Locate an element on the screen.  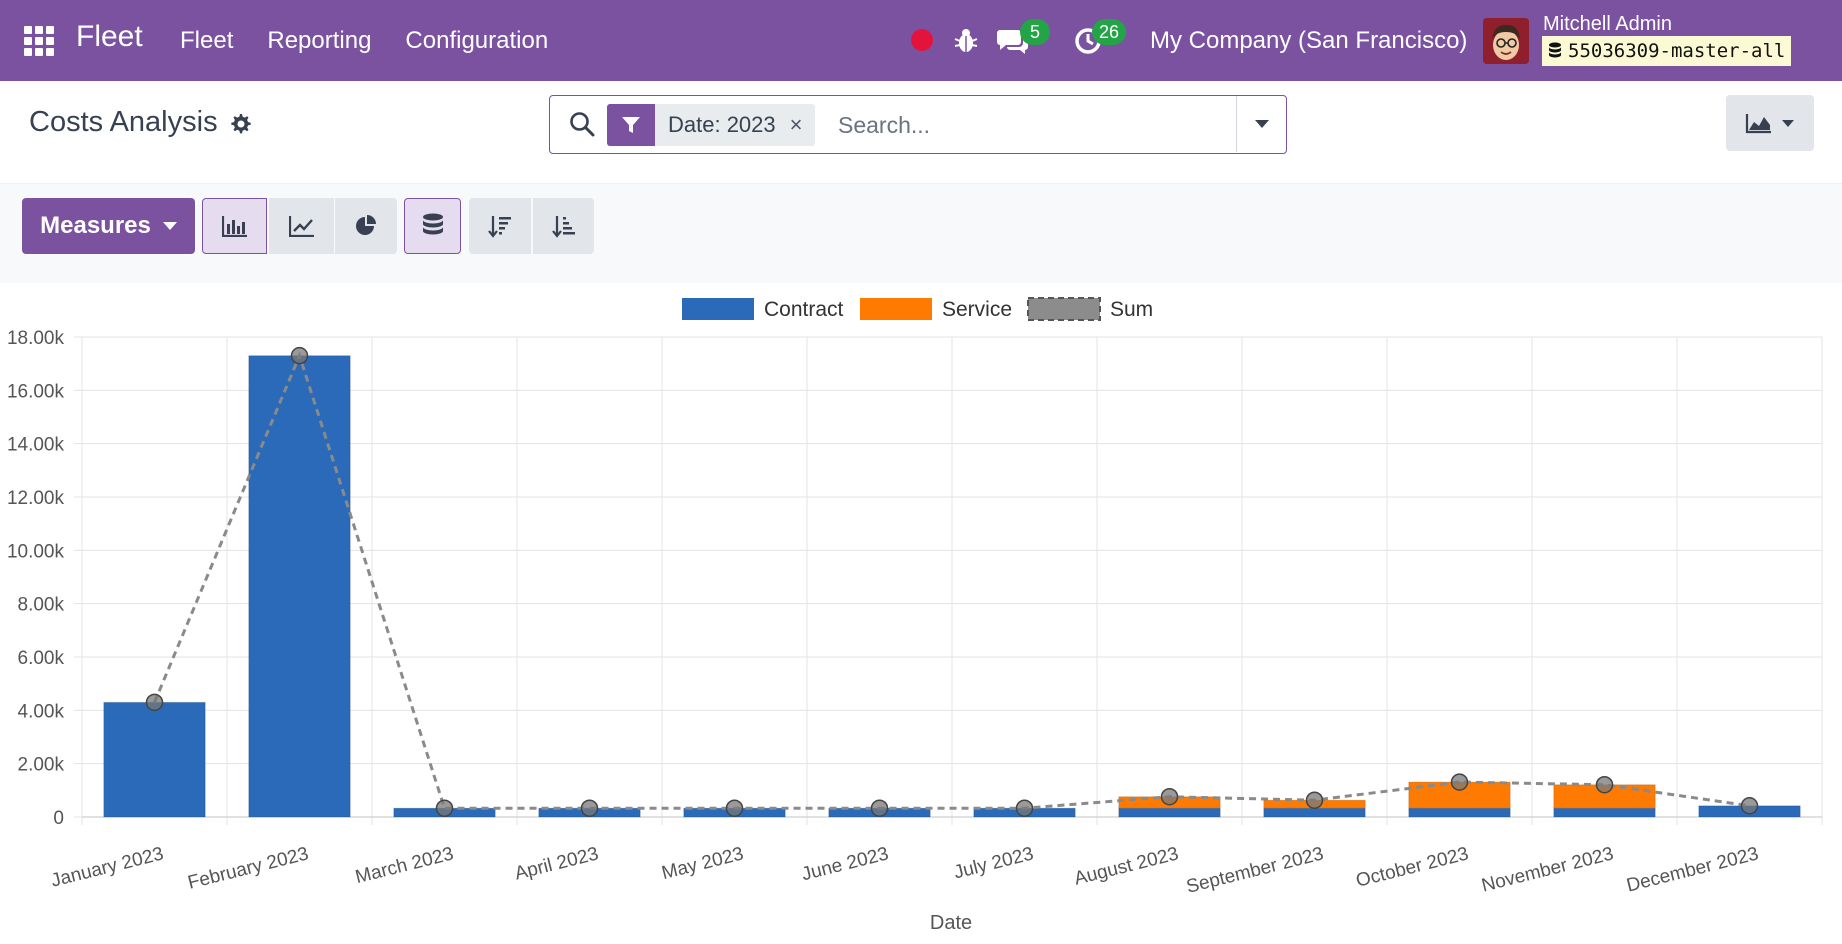
view-switcher-button is located at coordinates (1770, 123).